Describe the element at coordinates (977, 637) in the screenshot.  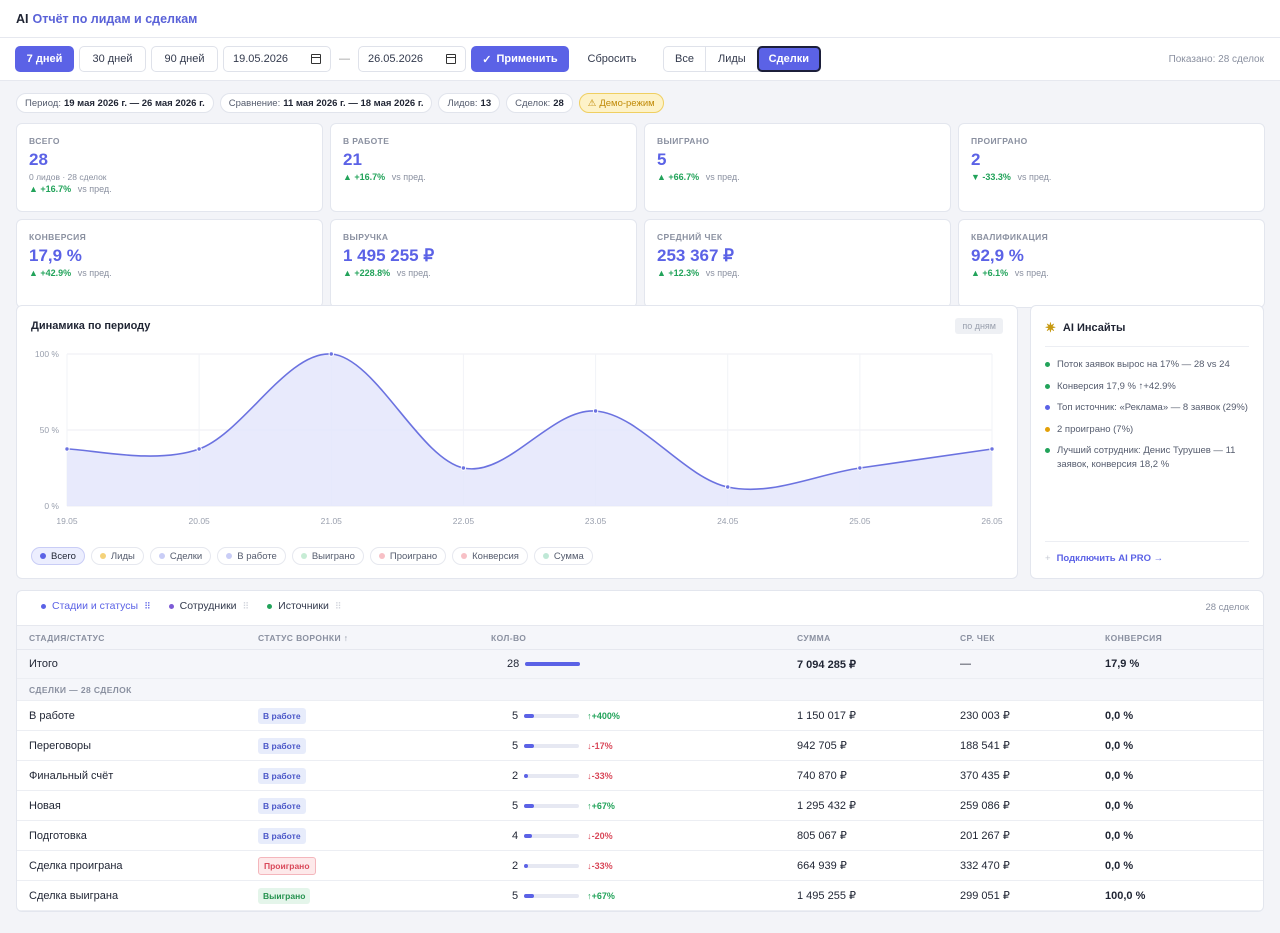
I see `col-avg: СР. ЧЕК` at that location.